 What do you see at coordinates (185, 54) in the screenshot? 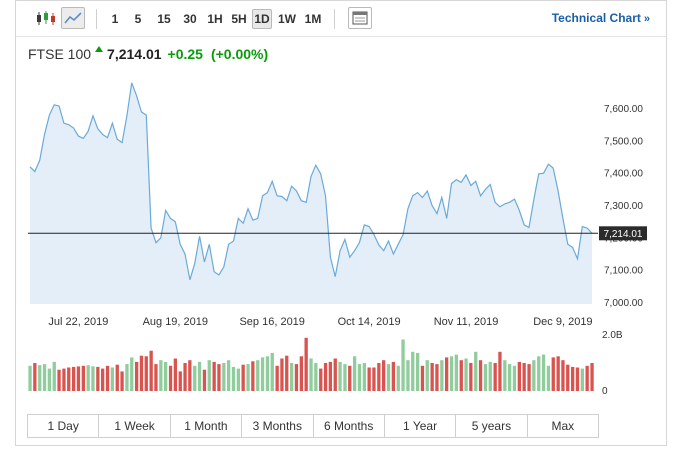
I see `price-change: +0.25` at bounding box center [185, 54].